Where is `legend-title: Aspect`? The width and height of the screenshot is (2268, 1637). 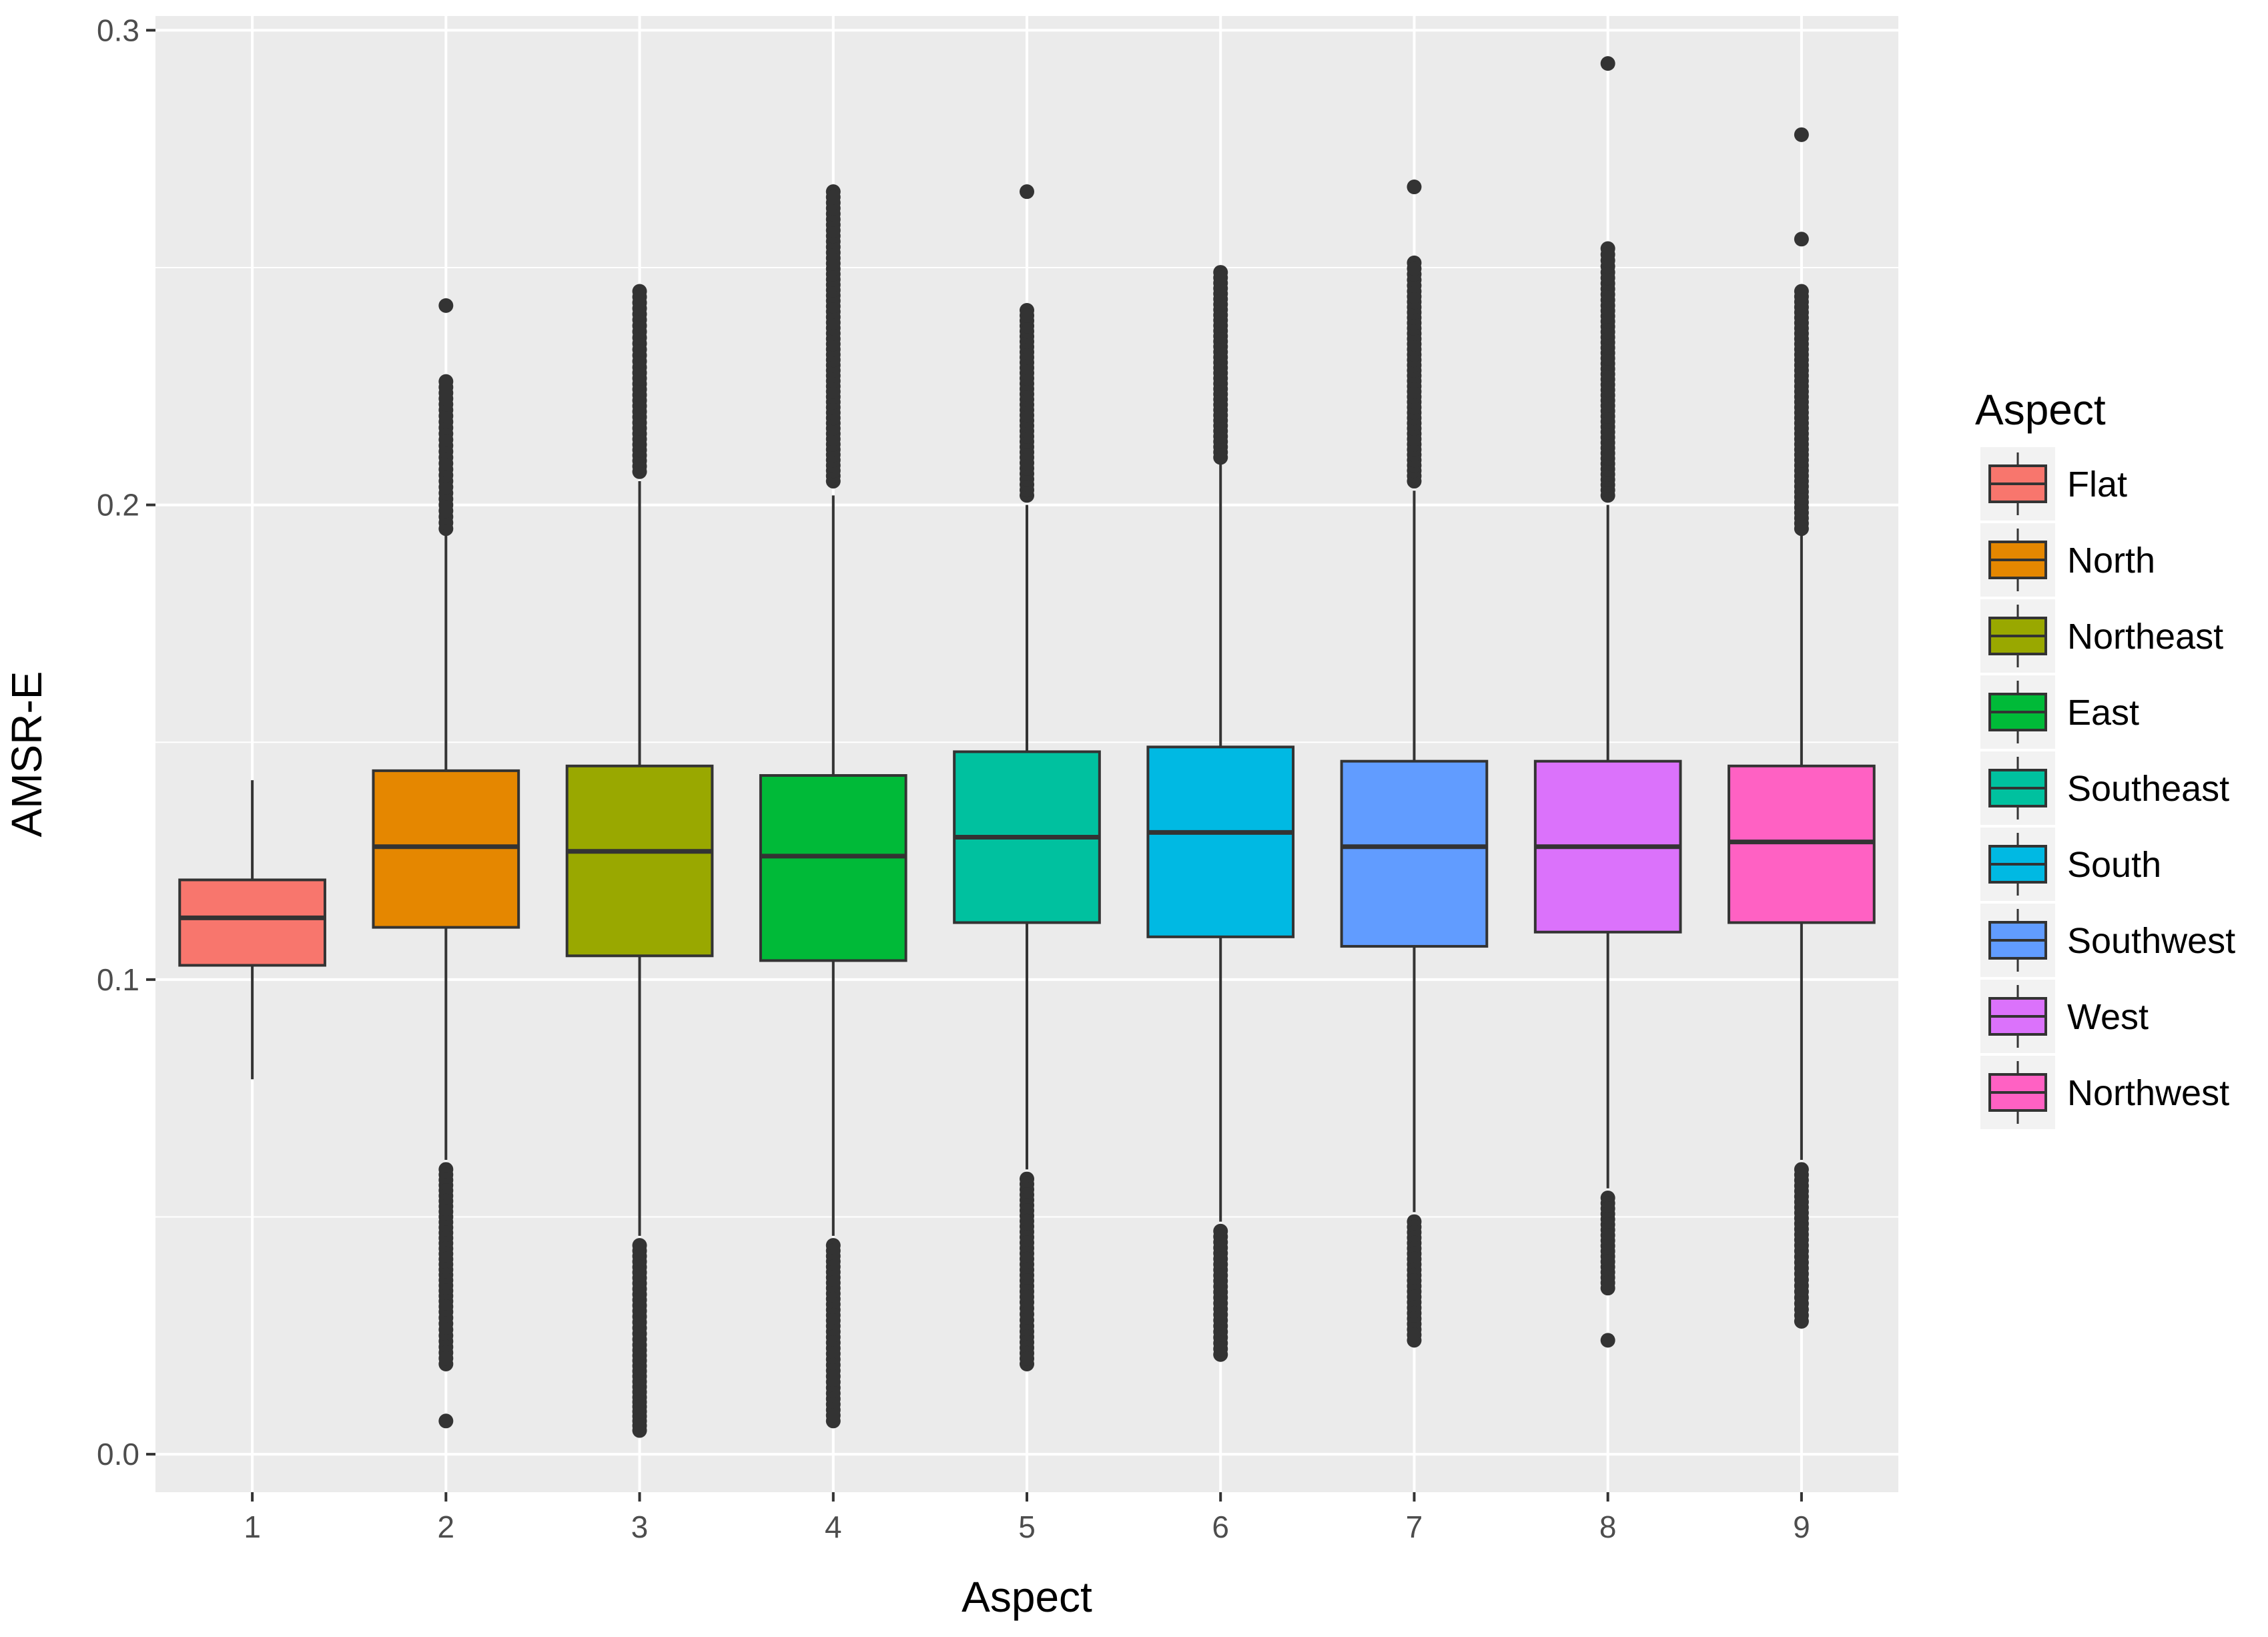
legend-title: Aspect is located at coordinates (2040, 410).